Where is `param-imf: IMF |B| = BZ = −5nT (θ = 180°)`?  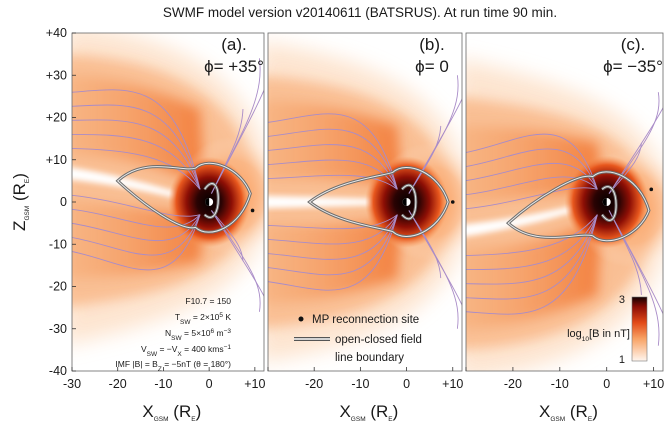
param-imf: IMF |B| = BZ = −5nT (θ = 180°) is located at coordinates (173, 366).